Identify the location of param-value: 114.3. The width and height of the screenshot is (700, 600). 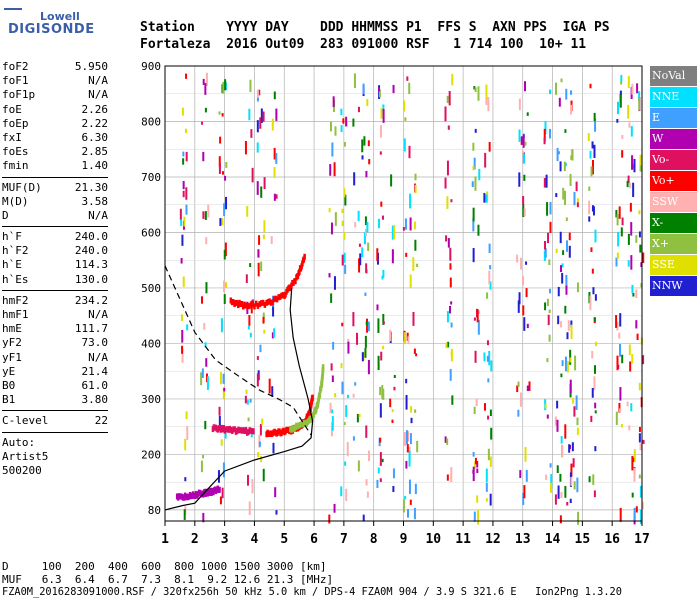
(91, 265).